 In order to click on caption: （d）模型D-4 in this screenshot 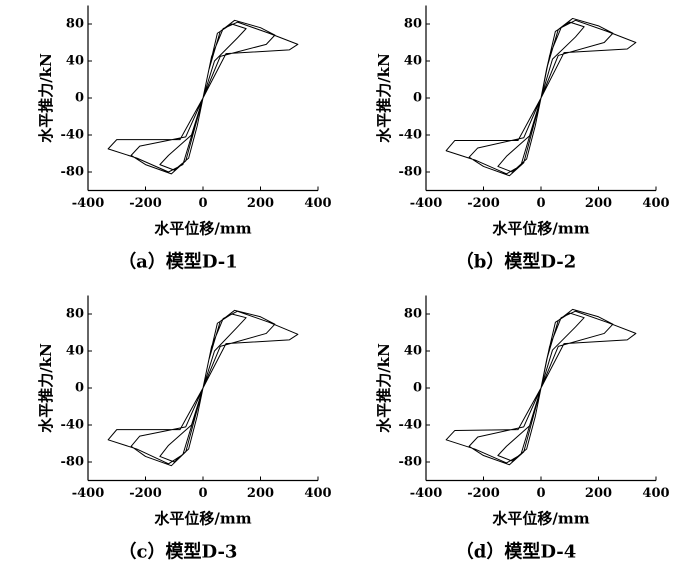, I will do `click(516, 552)`.